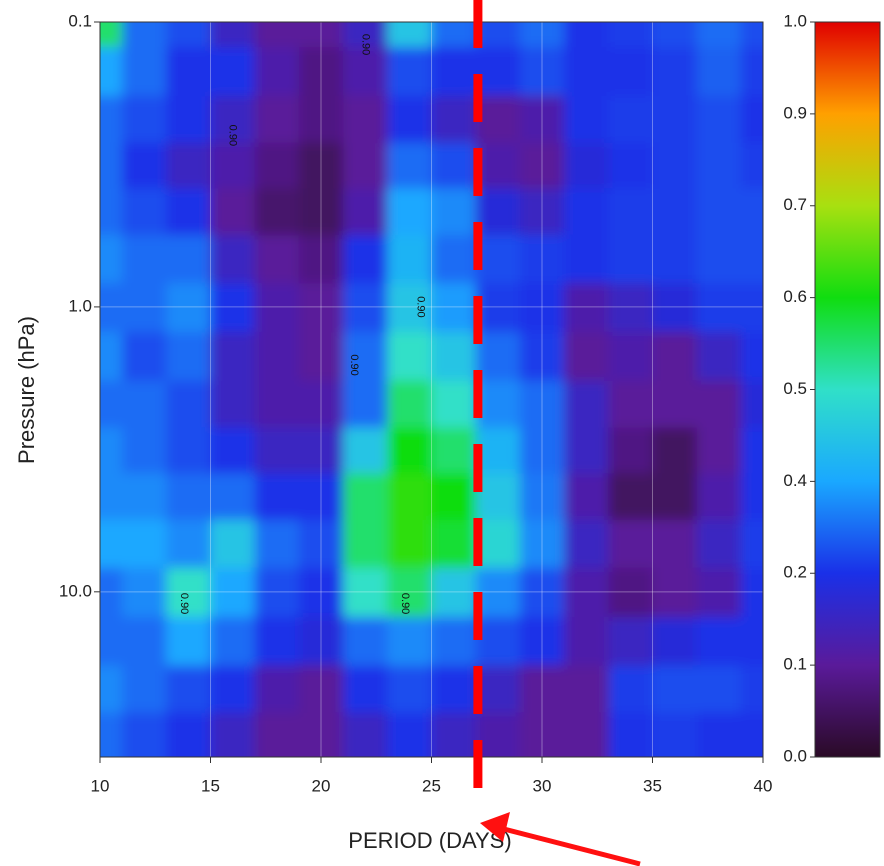 The height and width of the screenshot is (866, 884). Describe the element at coordinates (763, 785) in the screenshot. I see `x-tick-label: 40` at that location.